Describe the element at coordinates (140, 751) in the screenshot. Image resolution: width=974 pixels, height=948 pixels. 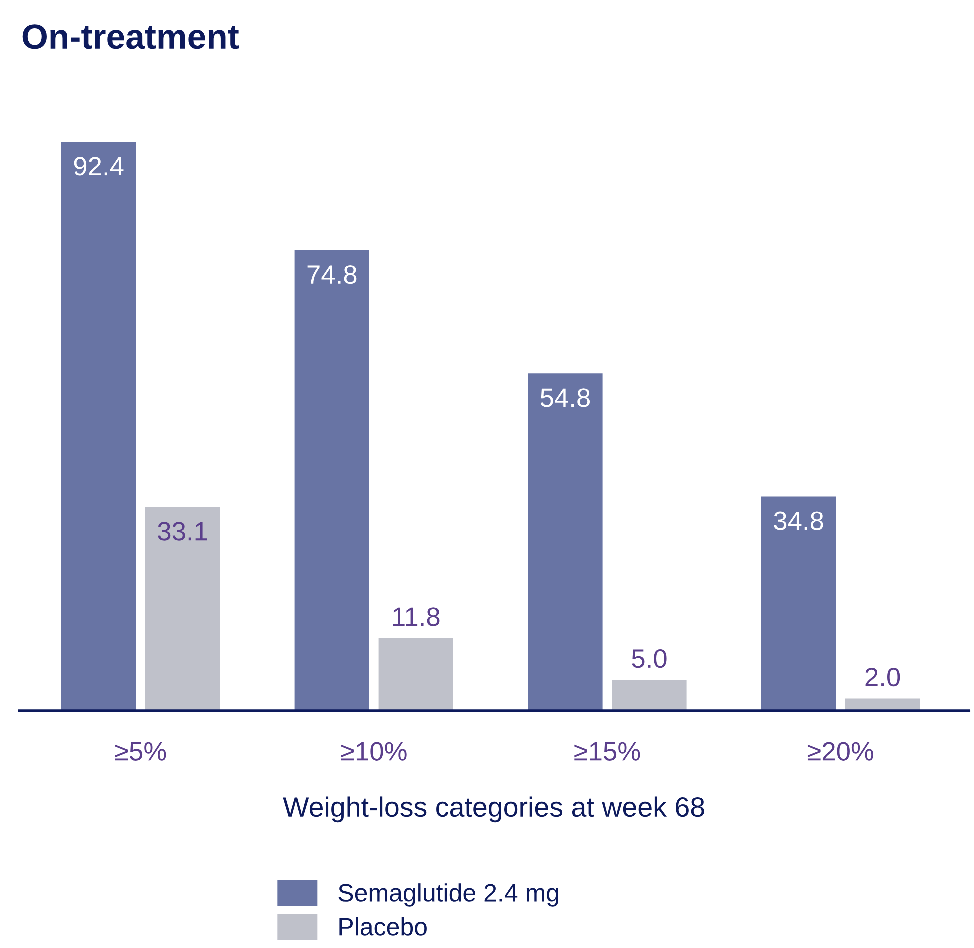
I see `x-tick-label: ≥5%` at that location.